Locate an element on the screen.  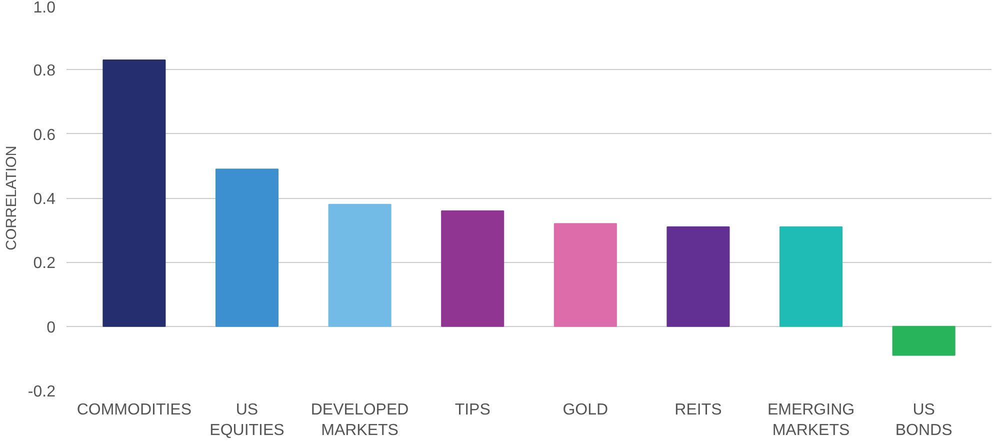
x-tick-label: US EQUITIES is located at coordinates (247, 420).